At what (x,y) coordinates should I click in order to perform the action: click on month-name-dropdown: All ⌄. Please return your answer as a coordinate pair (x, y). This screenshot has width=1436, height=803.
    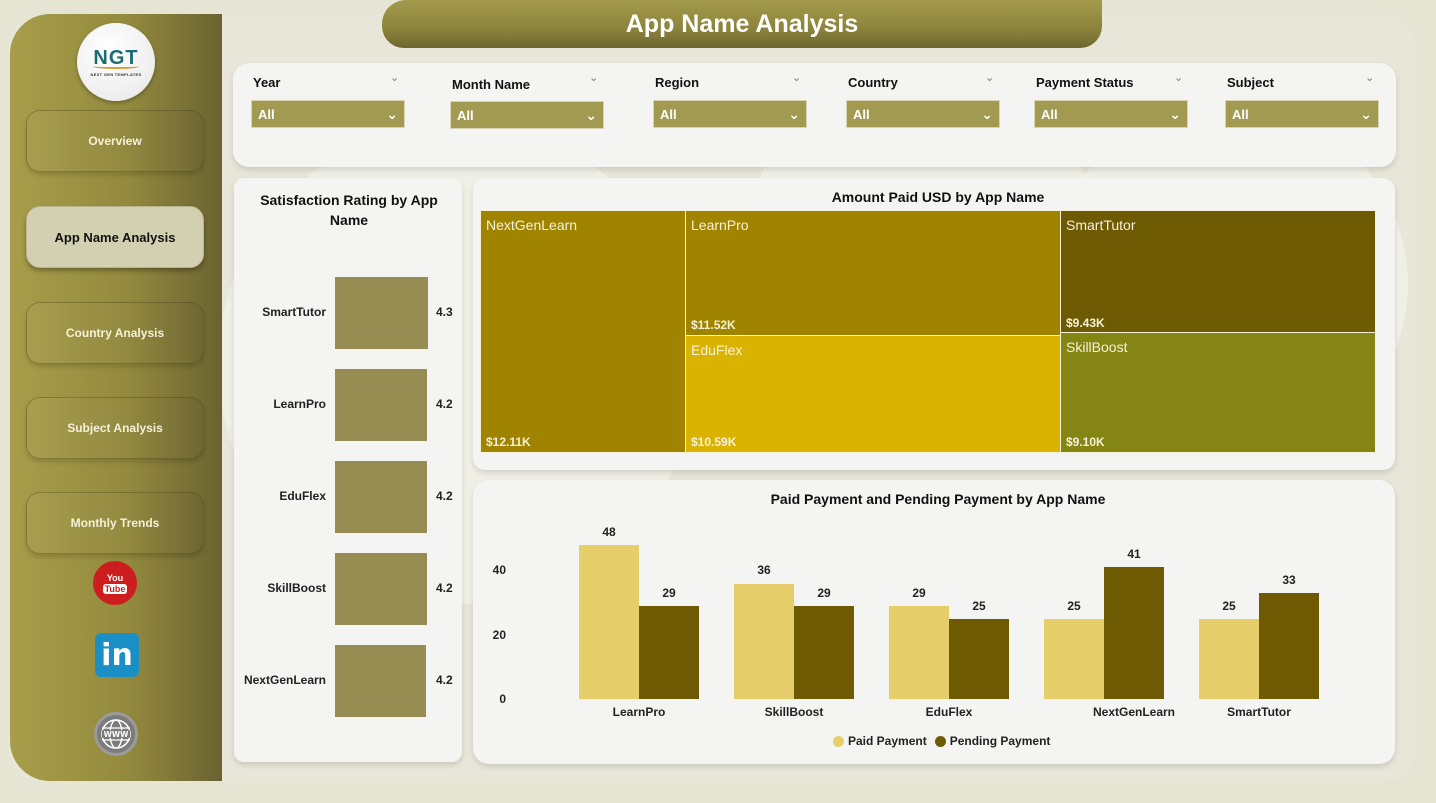
    Looking at the image, I should click on (527, 115).